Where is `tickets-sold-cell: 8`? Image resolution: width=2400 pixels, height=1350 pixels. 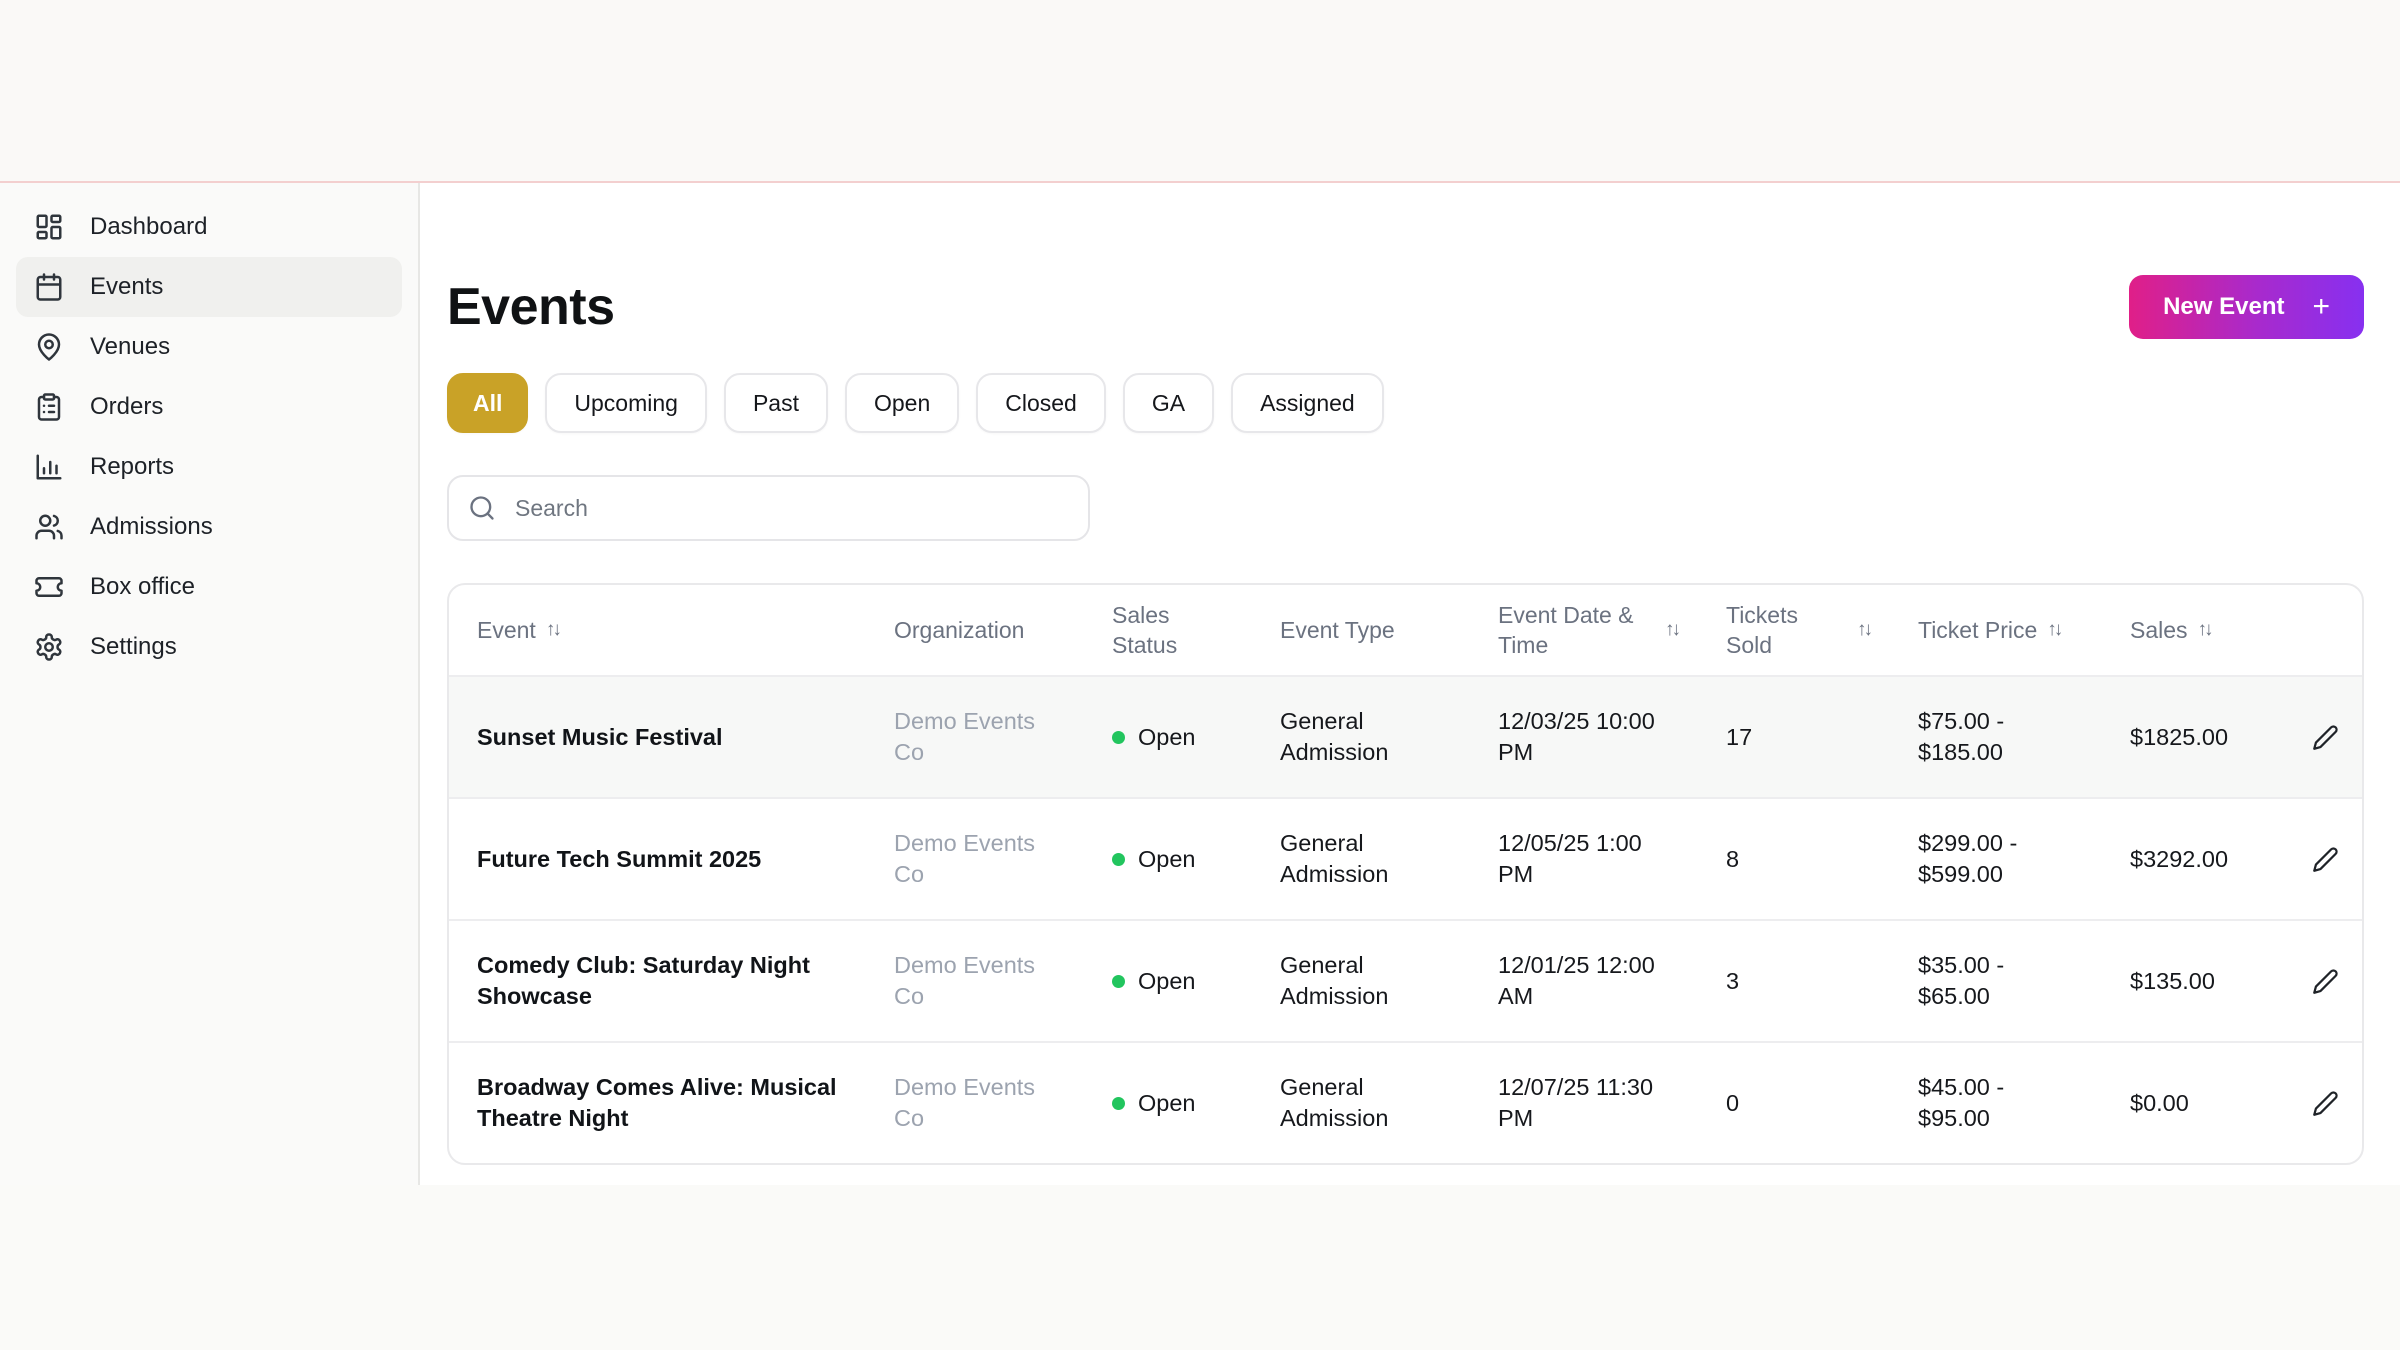
tickets-sold-cell: 8 is located at coordinates (1822, 858).